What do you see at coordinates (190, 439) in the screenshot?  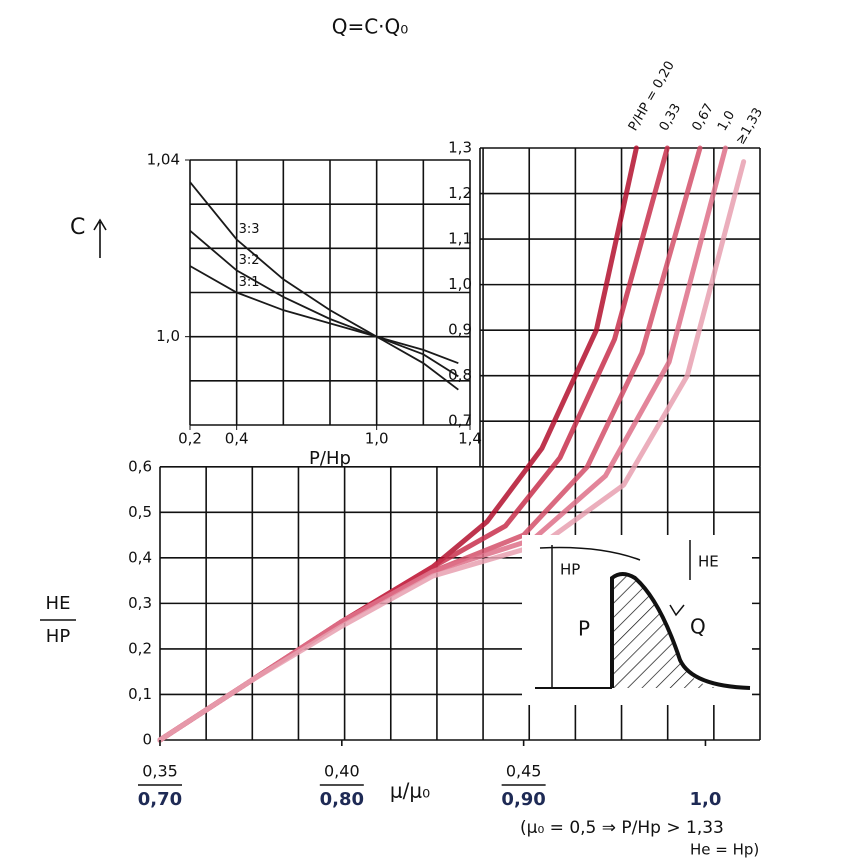 I see `x-tick-label: 0,2` at bounding box center [190, 439].